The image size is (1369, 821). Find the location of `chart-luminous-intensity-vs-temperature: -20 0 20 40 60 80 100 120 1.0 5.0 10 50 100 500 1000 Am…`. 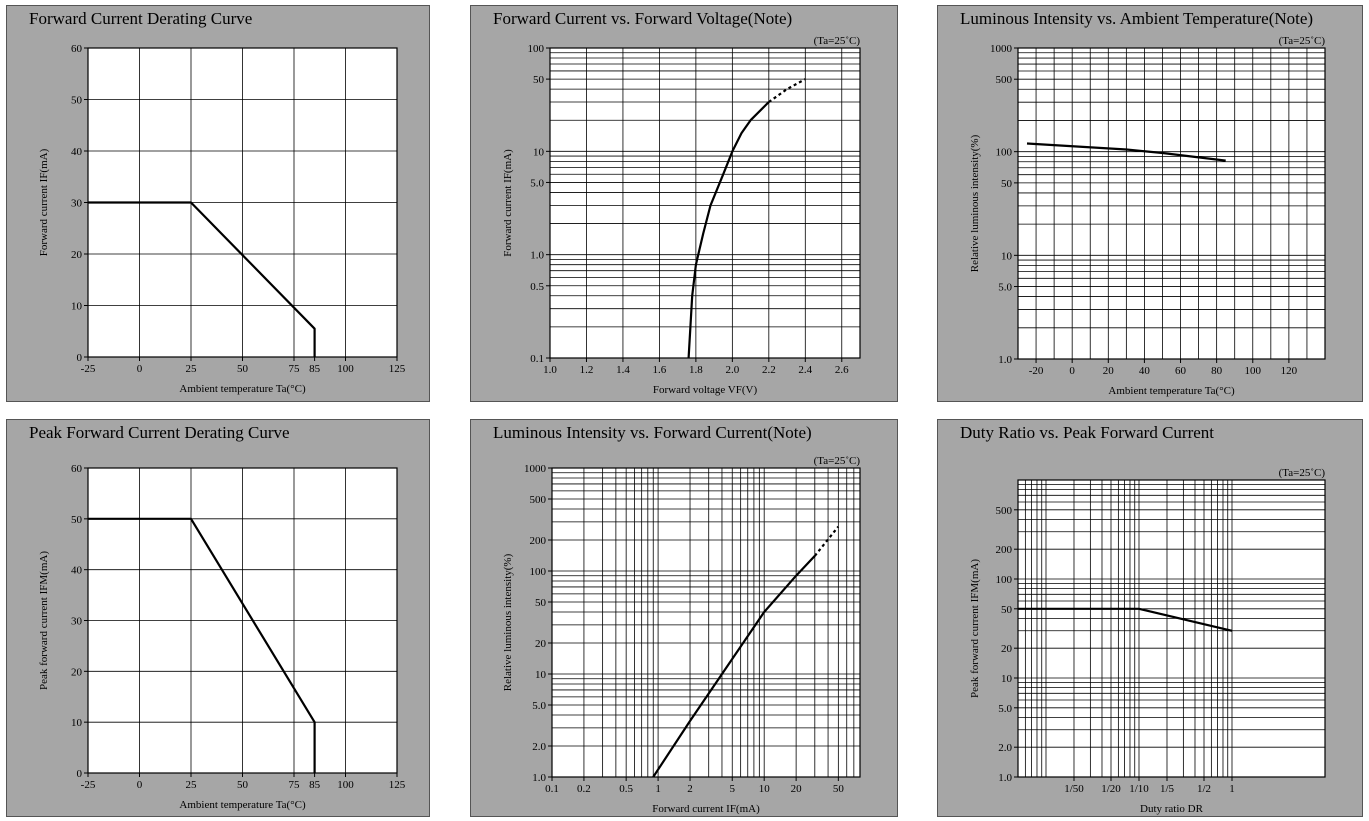

chart-luminous-intensity-vs-temperature: -20 0 20 40 60 80 100 120 1.0 5.0 10 50 100 500 1000 Am… is located at coordinates (1147, 216).